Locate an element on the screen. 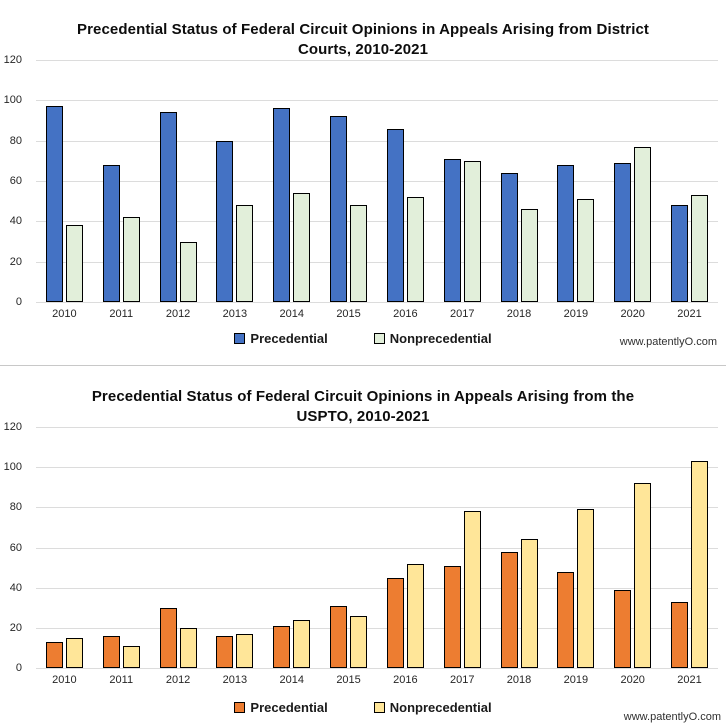 This screenshot has width=726, height=724. x-tick-label: 2017 is located at coordinates (462, 314).